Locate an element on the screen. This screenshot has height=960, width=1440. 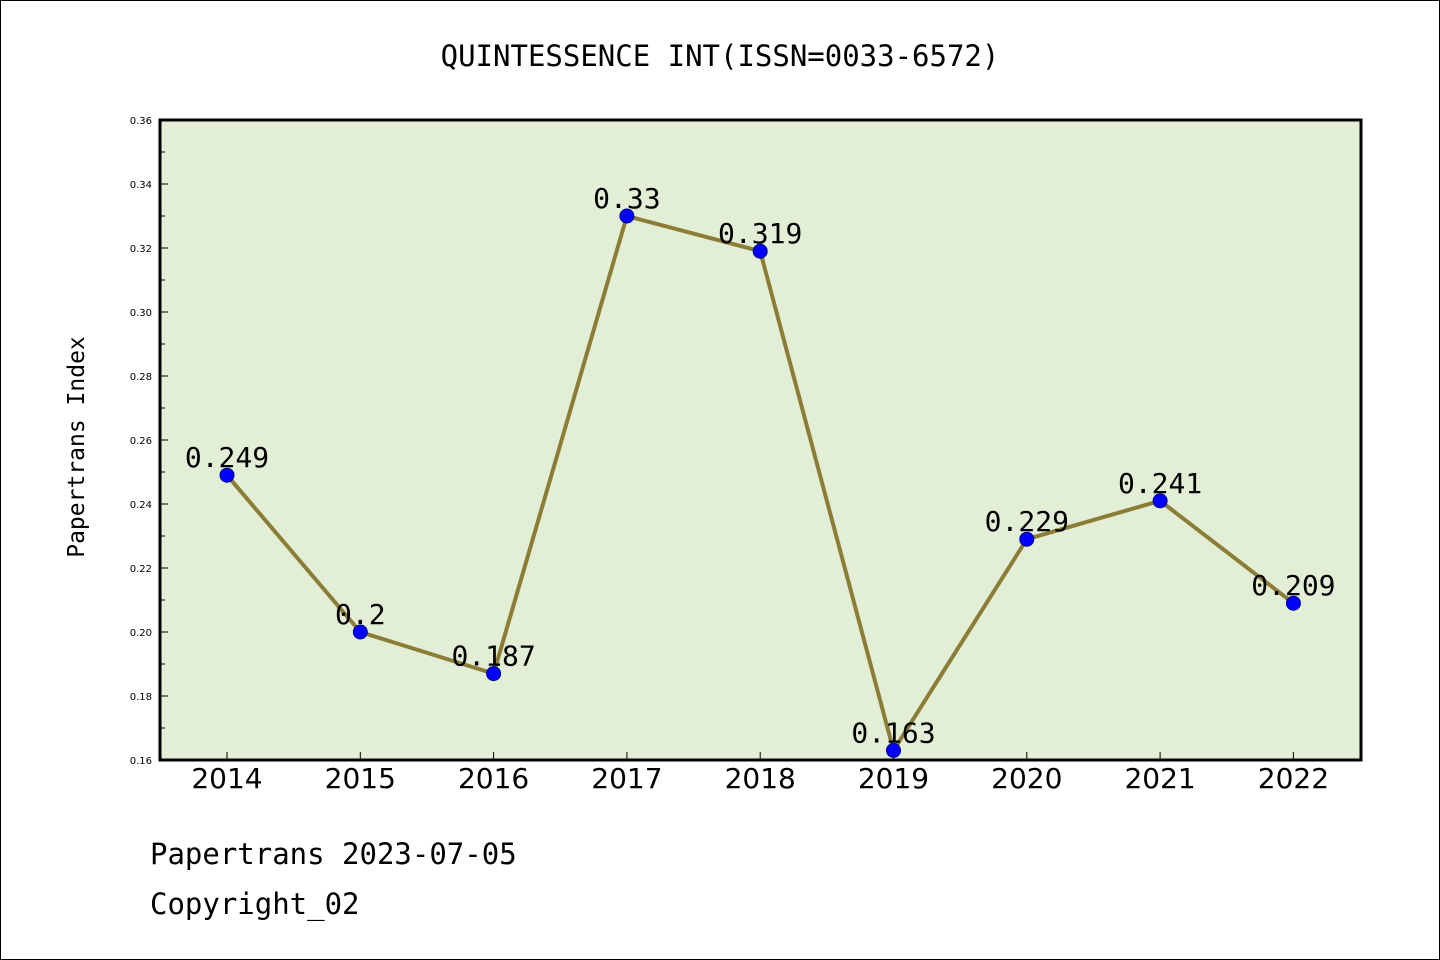
x-tick-label: 2014 is located at coordinates (226, 778).